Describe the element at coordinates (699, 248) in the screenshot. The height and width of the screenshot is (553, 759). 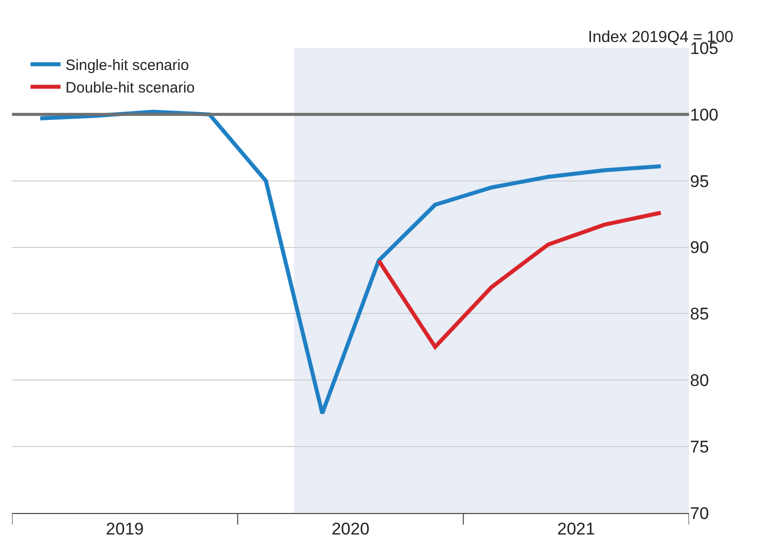
I see `y-tick-label: 90` at that location.